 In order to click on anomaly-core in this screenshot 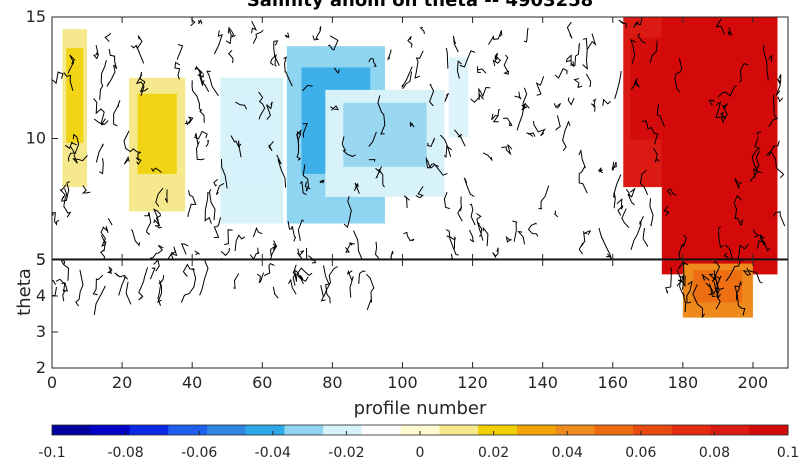, I will do `click(646, 88)`.